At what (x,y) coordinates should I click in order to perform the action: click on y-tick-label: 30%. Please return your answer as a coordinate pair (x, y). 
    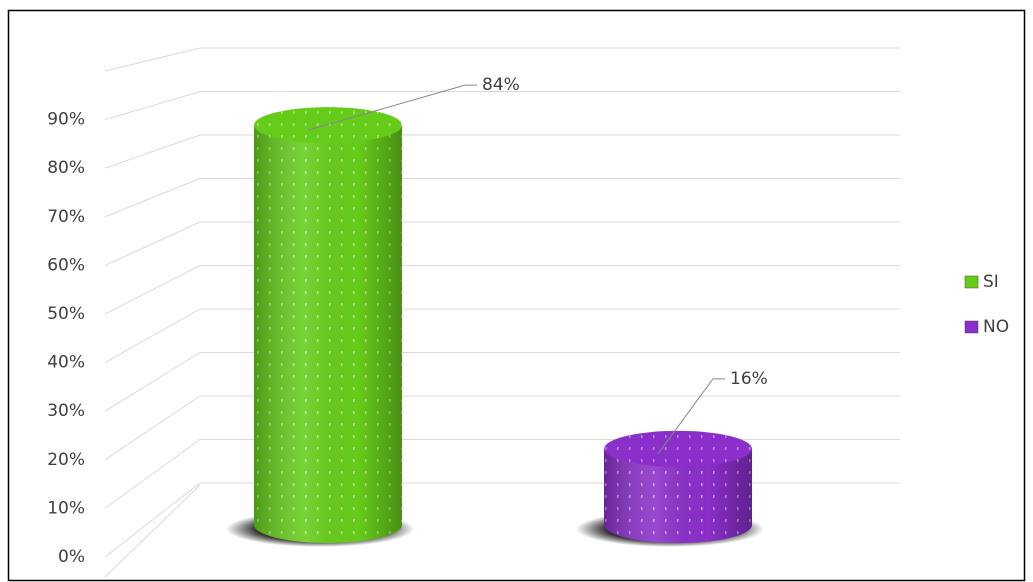
    Looking at the image, I should click on (66, 411).